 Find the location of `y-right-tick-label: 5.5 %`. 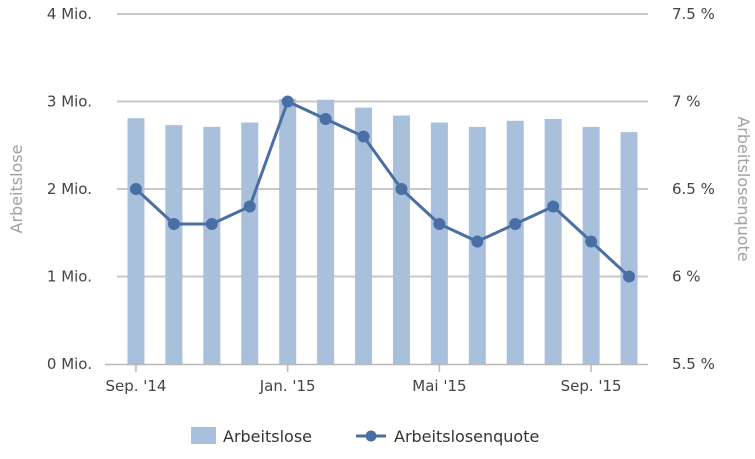

y-right-tick-label: 5.5 % is located at coordinates (693, 364).